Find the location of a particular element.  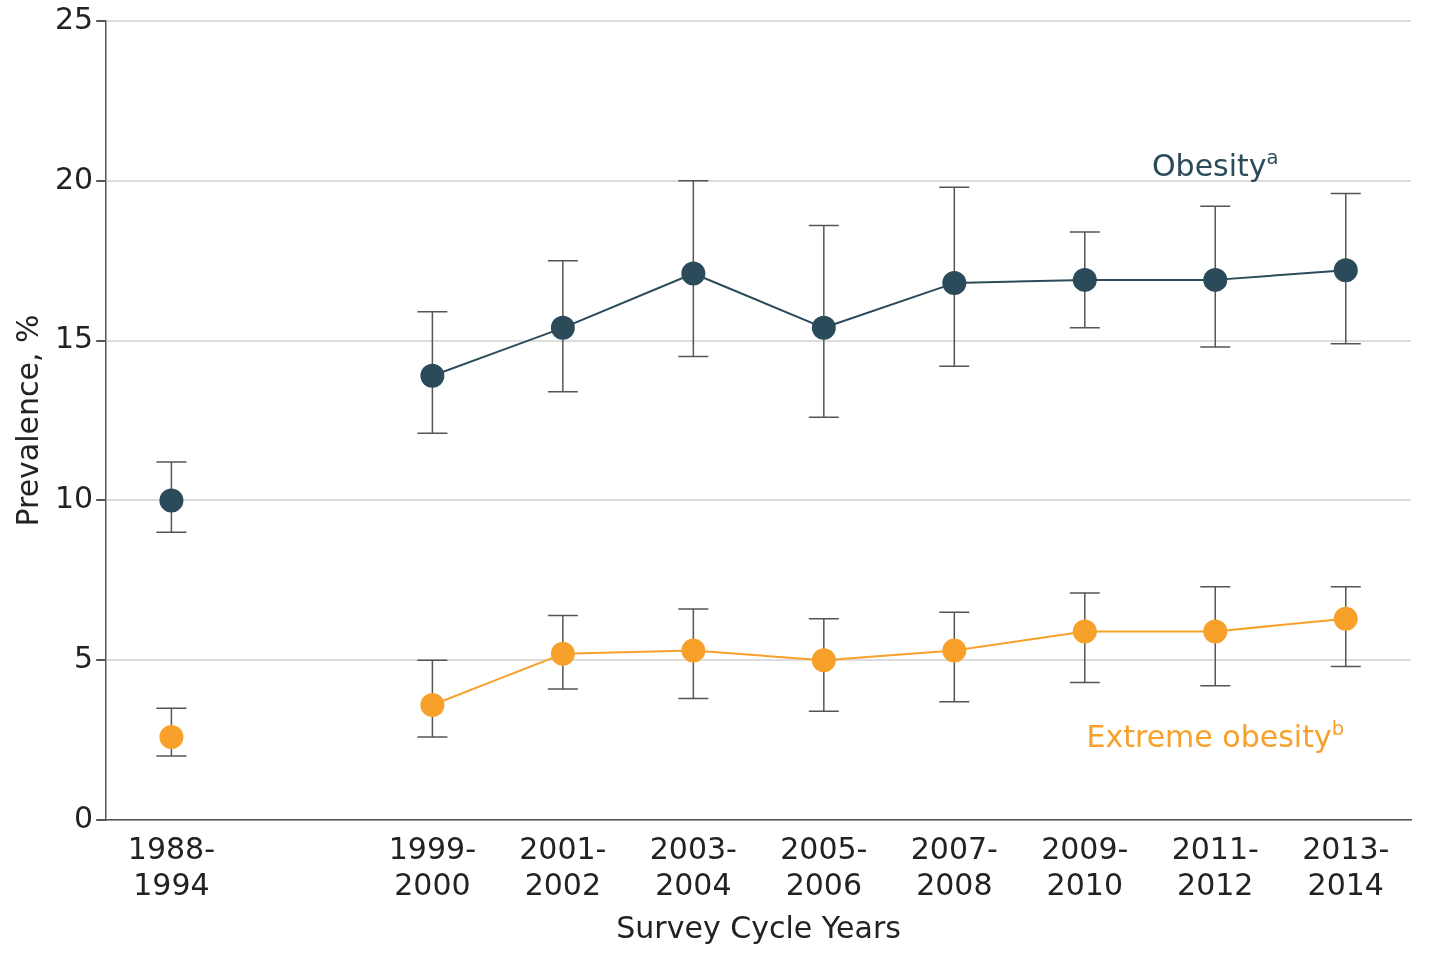

x-tick-label: 2011-2012 is located at coordinates (1215, 866).